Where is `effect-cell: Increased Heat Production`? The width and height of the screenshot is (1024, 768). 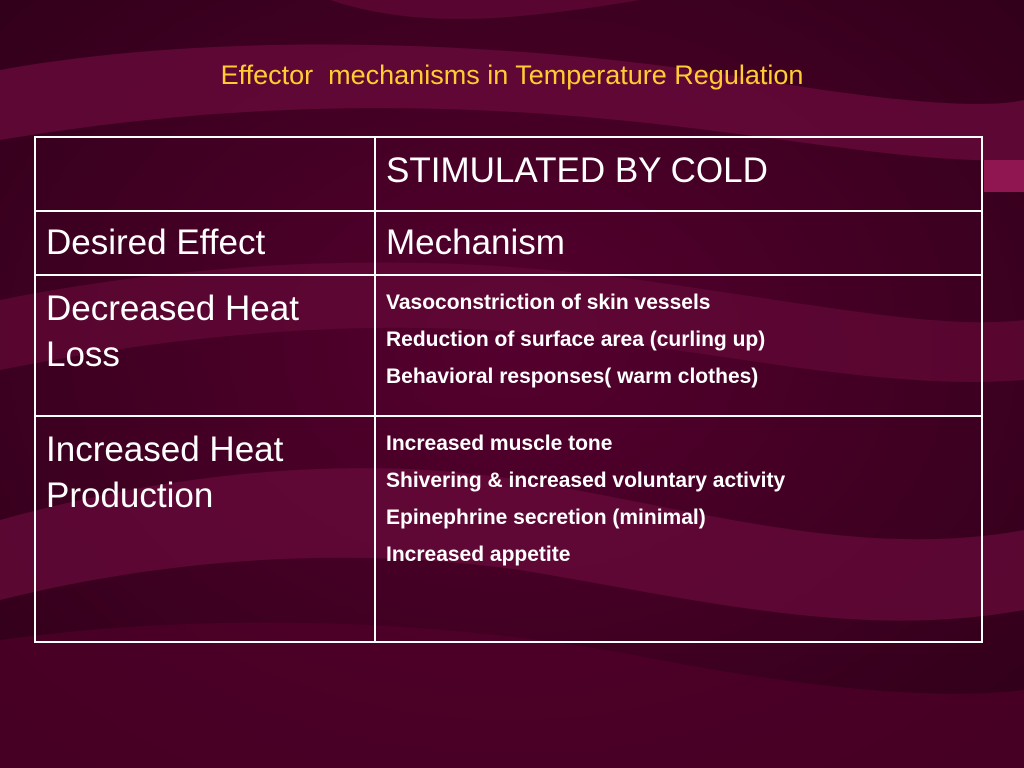 effect-cell: Increased Heat Production is located at coordinates (205, 529).